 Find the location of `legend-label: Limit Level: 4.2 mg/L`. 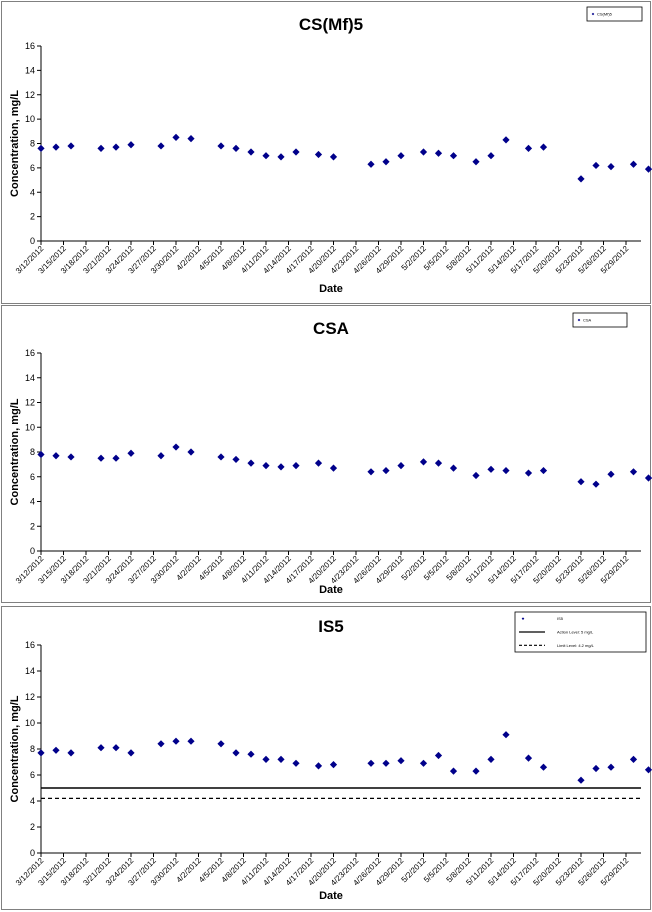

legend-label: Limit Level: 4.2 mg/L is located at coordinates (576, 645).